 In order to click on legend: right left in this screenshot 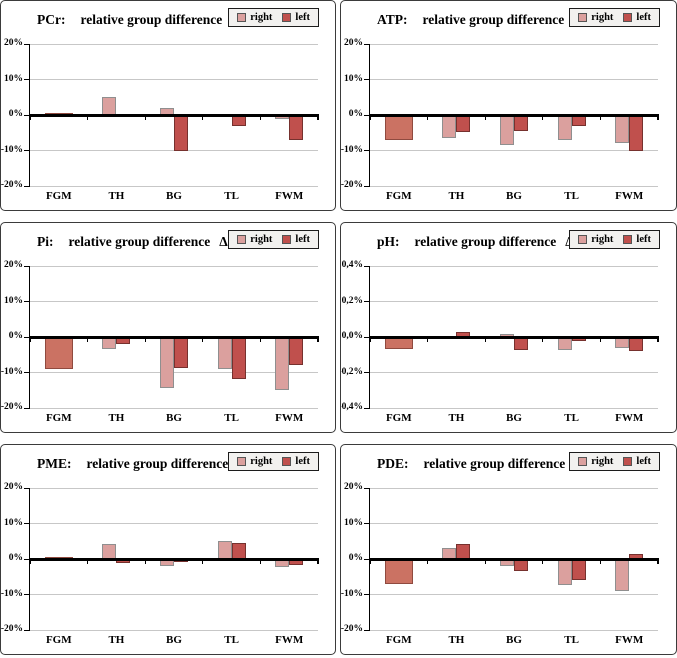, I will do `click(273, 17)`.